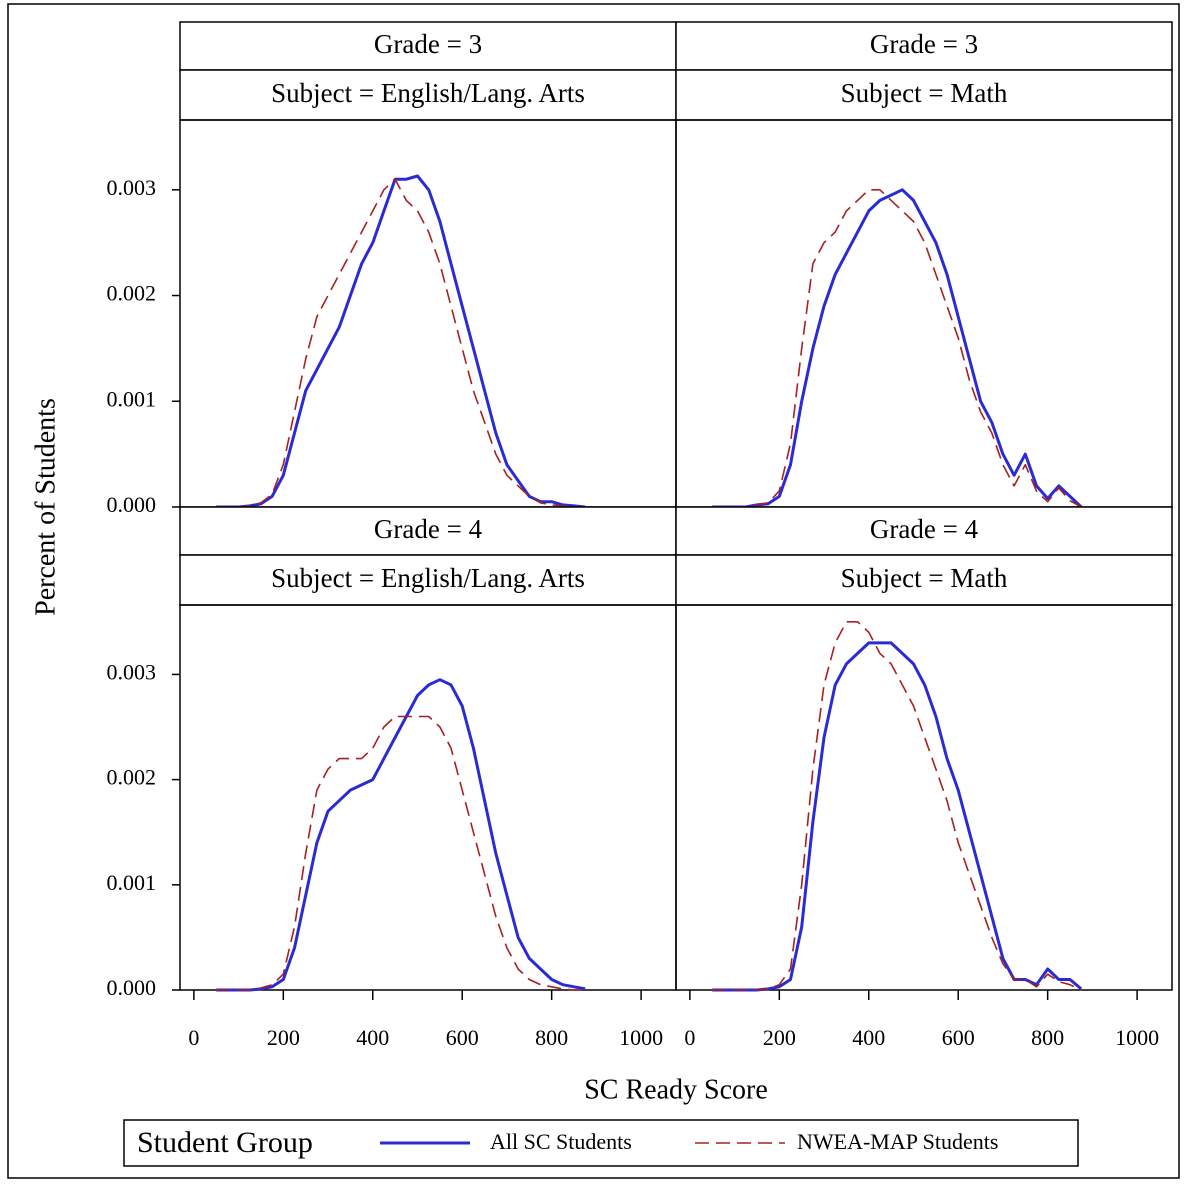 Image resolution: width=1185 pixels, height=1189 pixels. I want to click on y-axis-label: Percent of Students, so click(45, 507).